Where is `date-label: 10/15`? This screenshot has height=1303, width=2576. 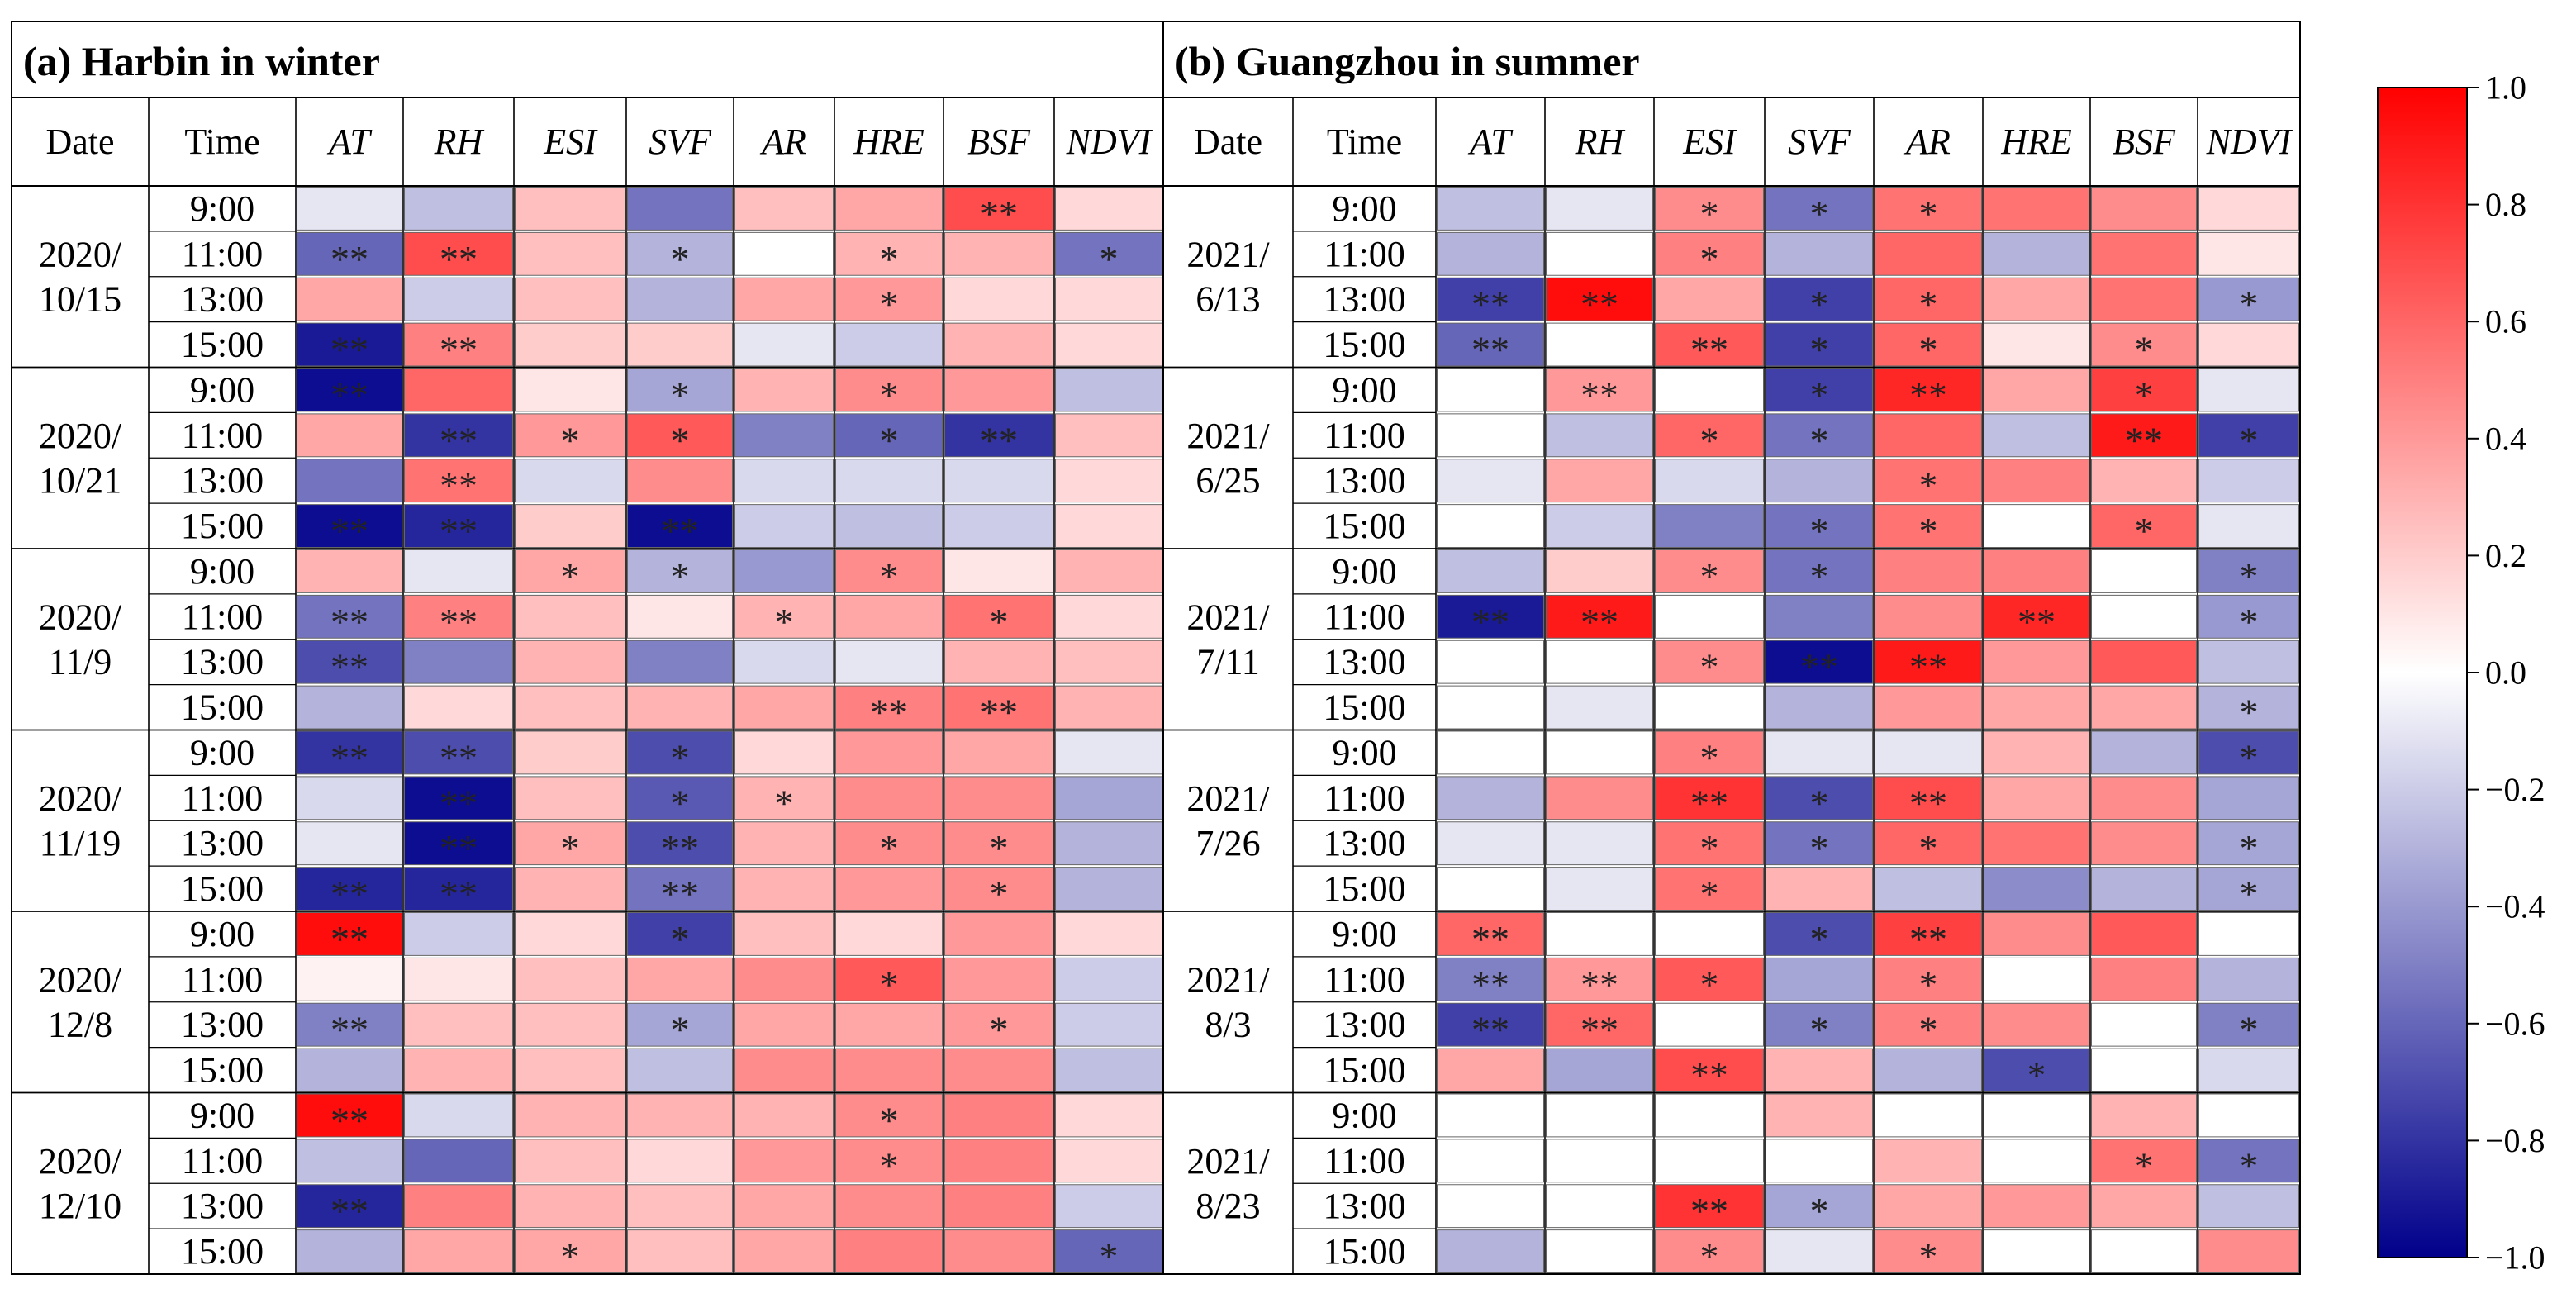
date-label: 10/15 is located at coordinates (80, 298).